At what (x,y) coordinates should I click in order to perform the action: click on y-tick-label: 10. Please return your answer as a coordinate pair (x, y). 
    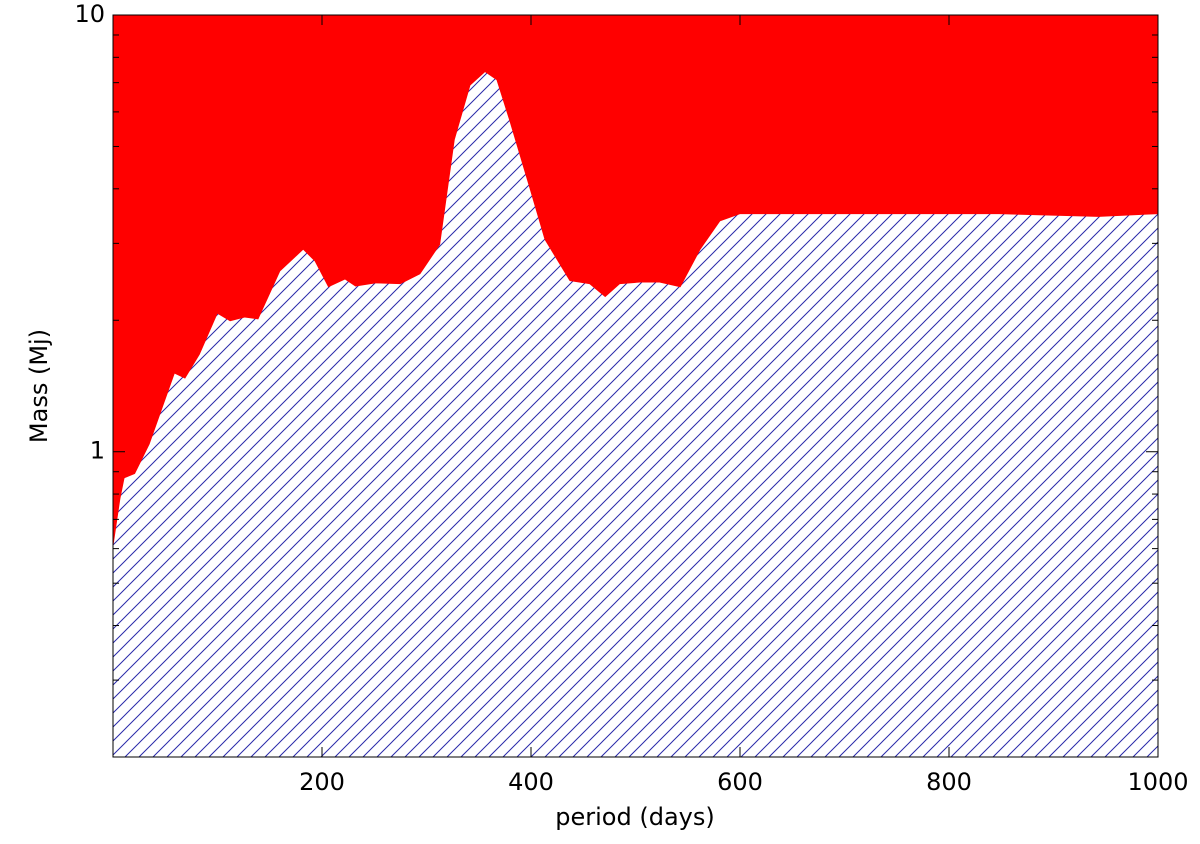
    Looking at the image, I should click on (89, 14).